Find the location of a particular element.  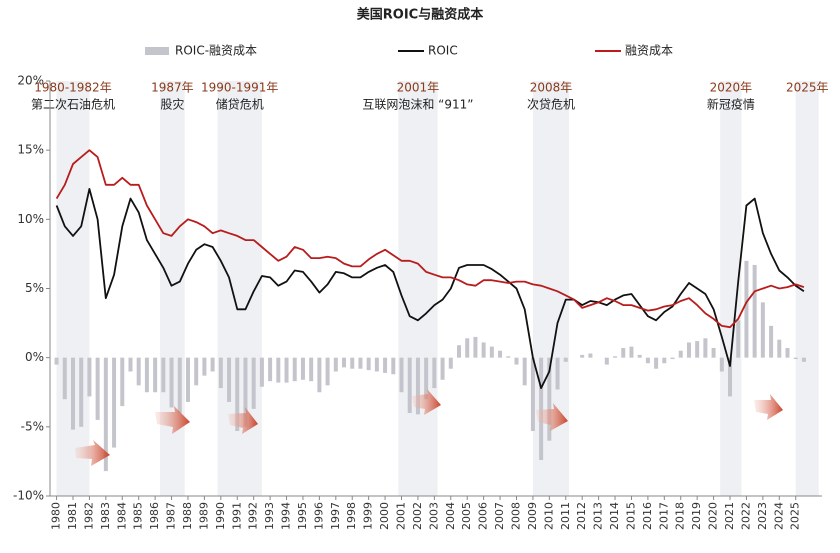

x-tick-label: 2010 is located at coordinates (548, 516).